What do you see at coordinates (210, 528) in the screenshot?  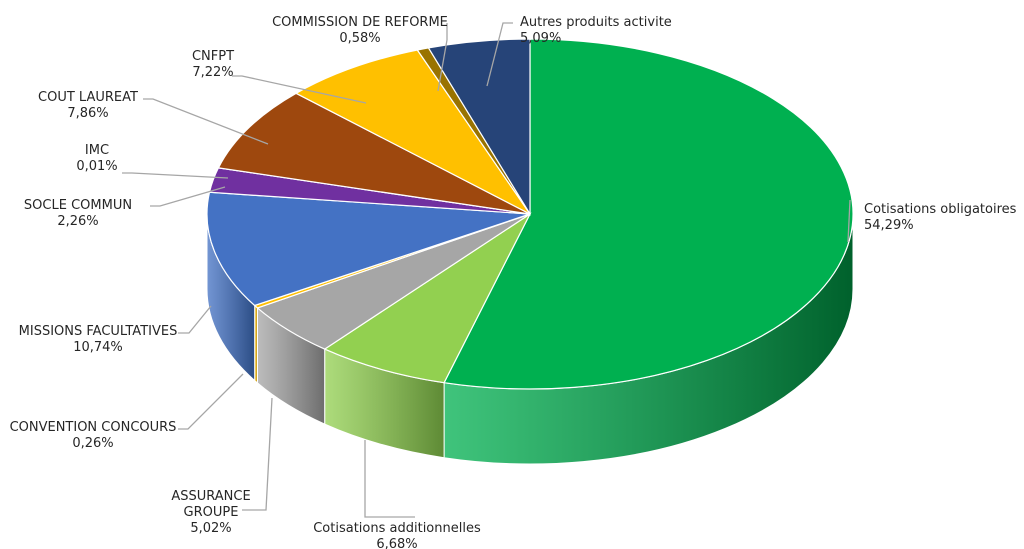 I see `data-label-value-assurance-groupe: 5,02%` at bounding box center [210, 528].